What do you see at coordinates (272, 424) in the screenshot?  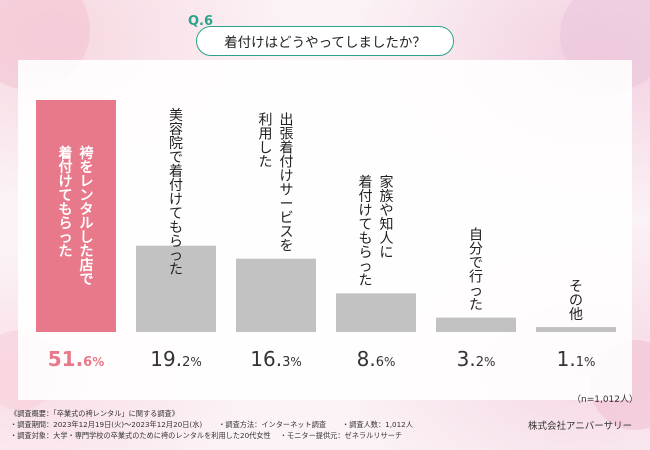 I see `footer-method: ・調査方法：インターネット調査` at bounding box center [272, 424].